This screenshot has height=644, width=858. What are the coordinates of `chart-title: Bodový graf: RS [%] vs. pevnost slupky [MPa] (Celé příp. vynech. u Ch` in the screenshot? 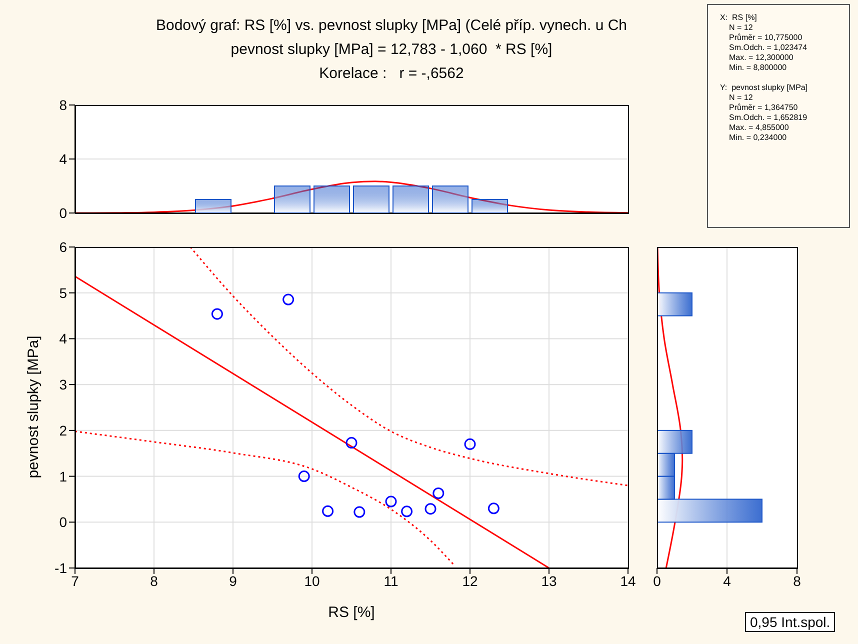 It's located at (391, 26).